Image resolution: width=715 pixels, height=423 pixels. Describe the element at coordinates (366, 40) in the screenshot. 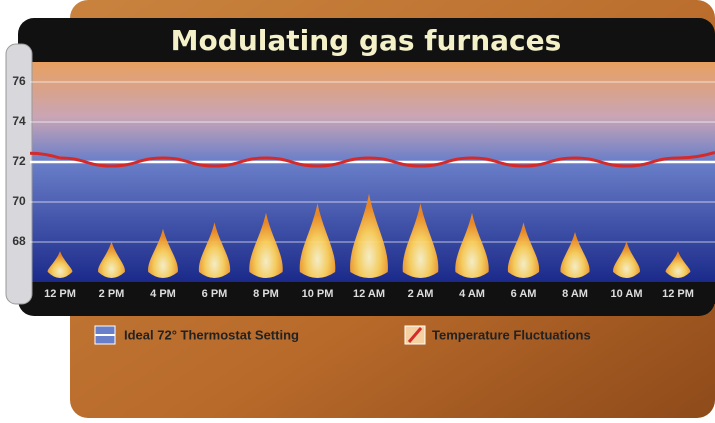

I see `chart-title: Modulating gas furnaces` at that location.